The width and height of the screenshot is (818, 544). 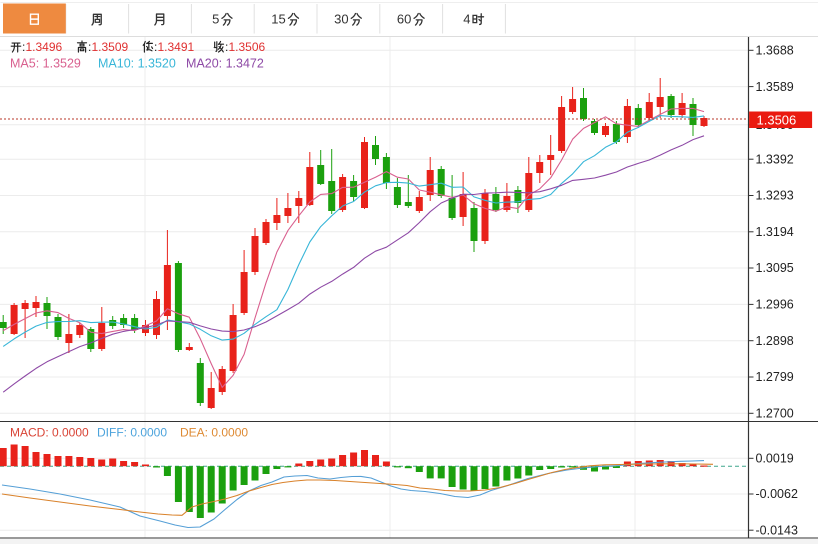 I want to click on svg-text: 1.3491, so click(x=176, y=47).